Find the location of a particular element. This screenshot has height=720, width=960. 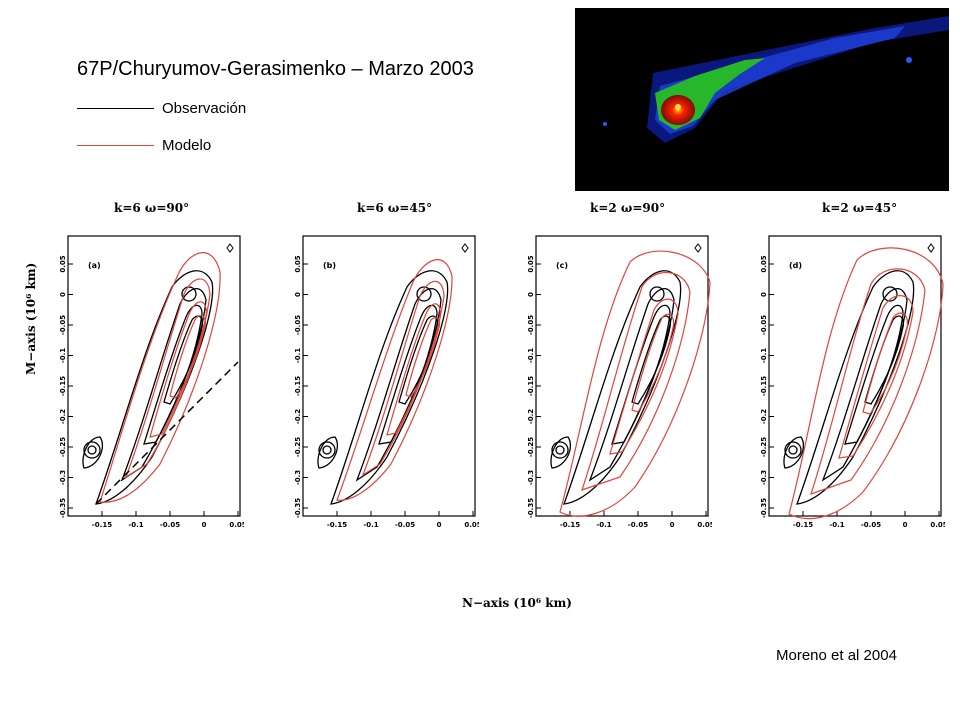

panel-d-heading: k=2 ω=45° is located at coordinates (860, 208).